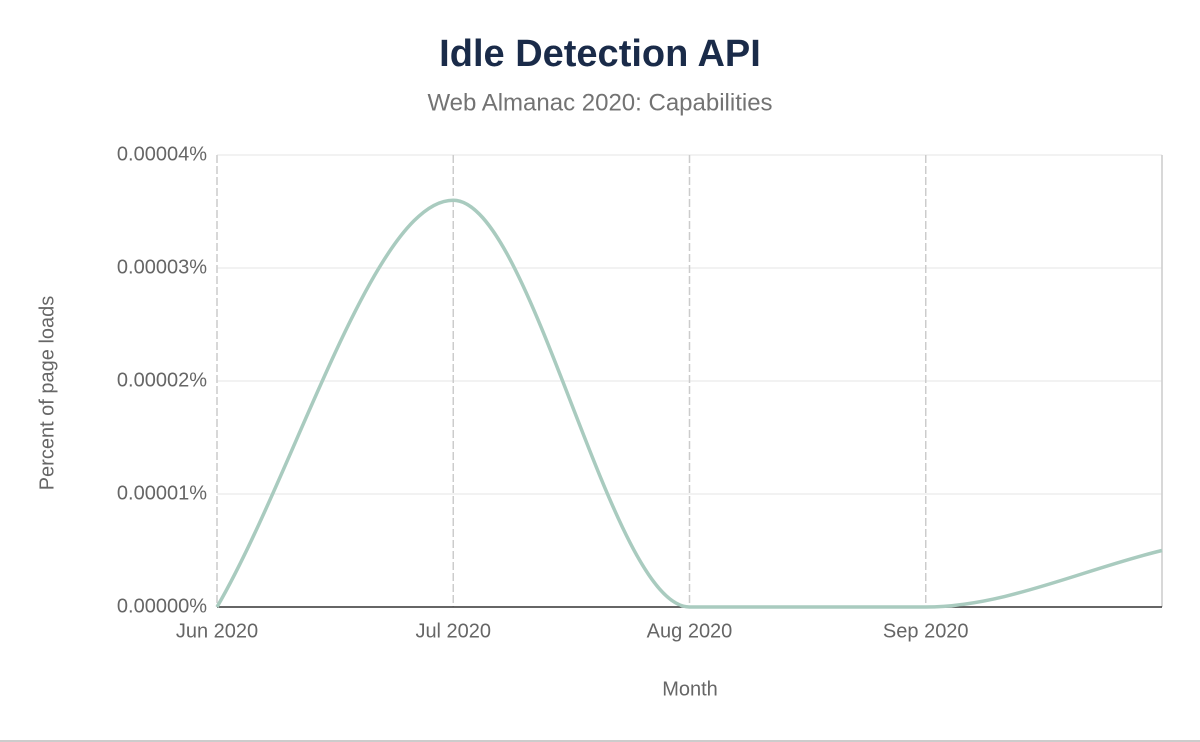 This screenshot has width=1200, height=742. Describe the element at coordinates (162, 606) in the screenshot. I see `y-tick-label: 0.00000%` at that location.